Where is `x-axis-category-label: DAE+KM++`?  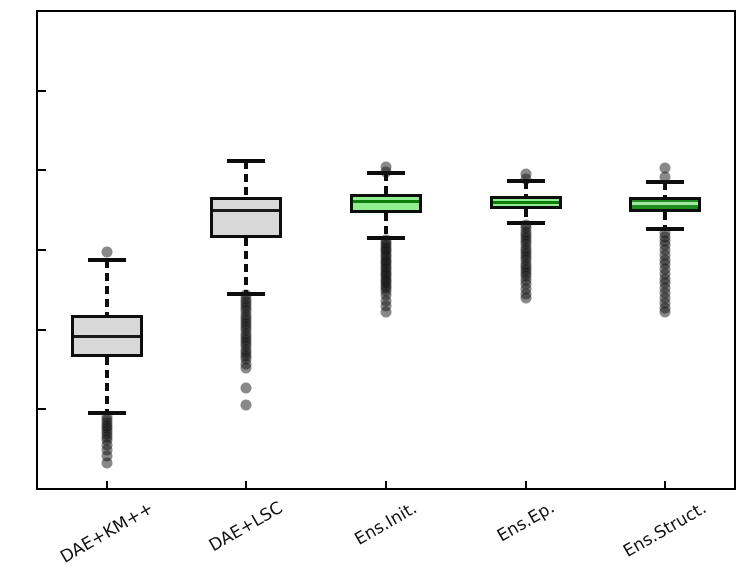
x-axis-category-label: DAE+KM++ is located at coordinates (106, 533).